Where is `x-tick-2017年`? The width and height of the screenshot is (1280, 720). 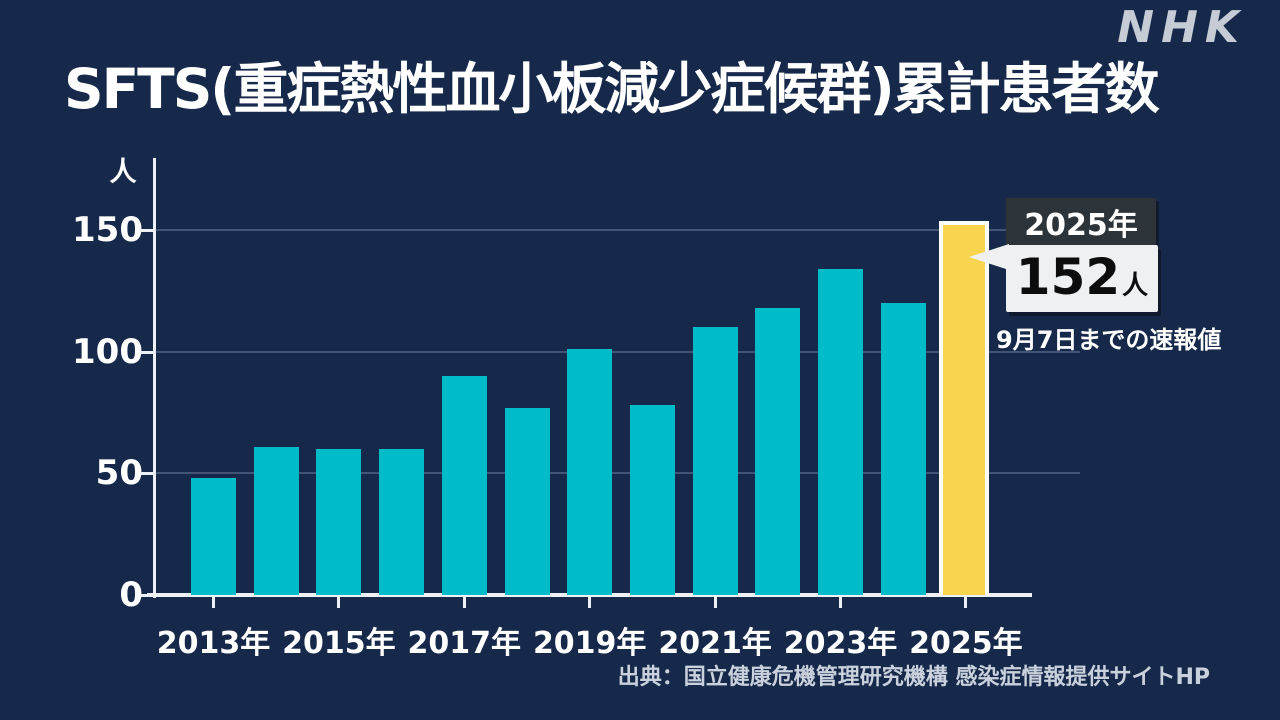
x-tick-2017年 is located at coordinates (464, 602).